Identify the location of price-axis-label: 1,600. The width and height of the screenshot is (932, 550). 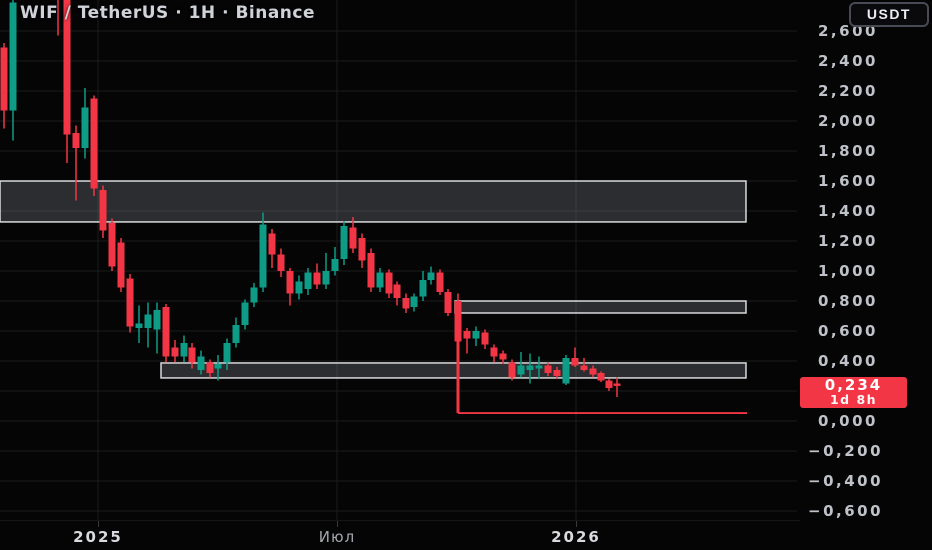
(848, 181).